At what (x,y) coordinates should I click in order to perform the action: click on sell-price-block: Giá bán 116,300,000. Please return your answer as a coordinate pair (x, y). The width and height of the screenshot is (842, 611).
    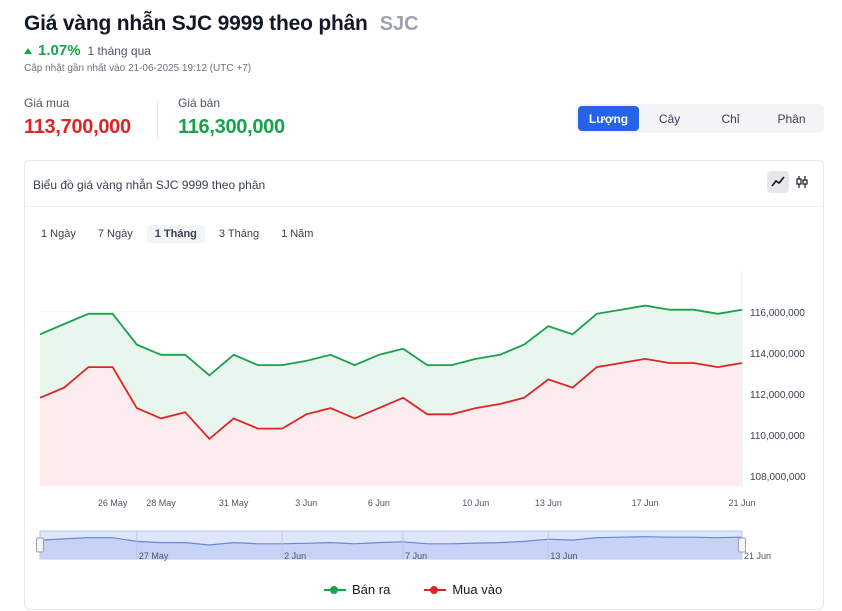
    Looking at the image, I should click on (231, 117).